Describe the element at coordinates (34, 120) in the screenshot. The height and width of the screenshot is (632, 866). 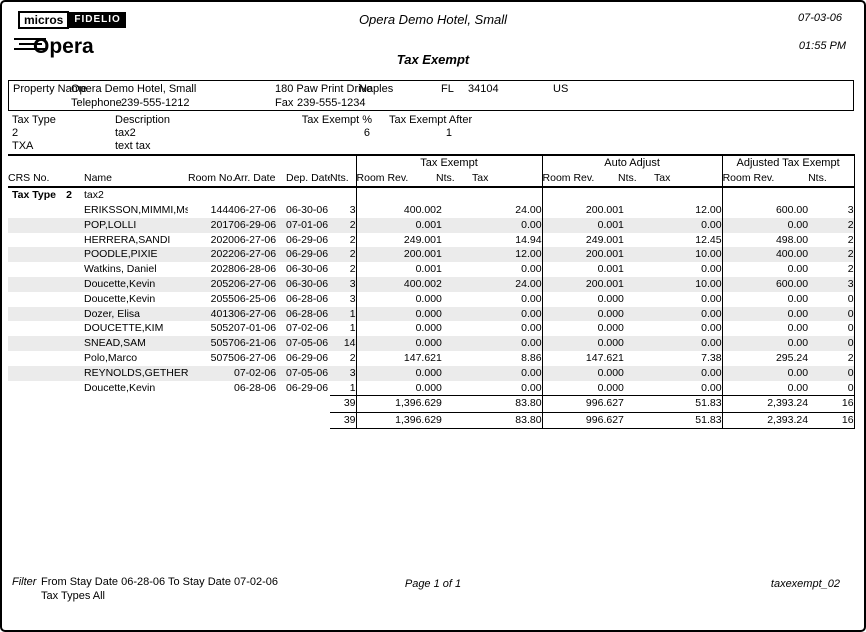
I see `tax-type-header: Tax Type` at that location.